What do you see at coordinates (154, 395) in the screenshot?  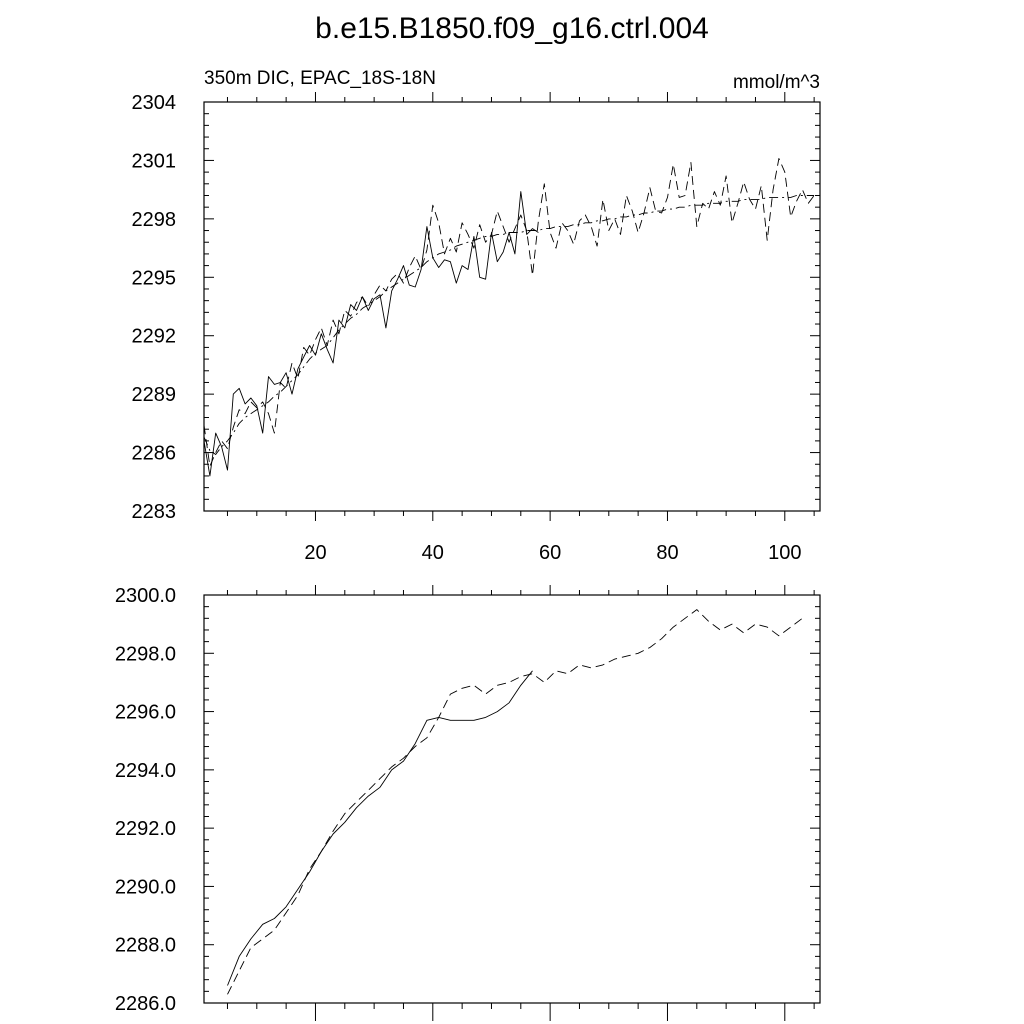 I see `y-tick-label: 2289` at bounding box center [154, 395].